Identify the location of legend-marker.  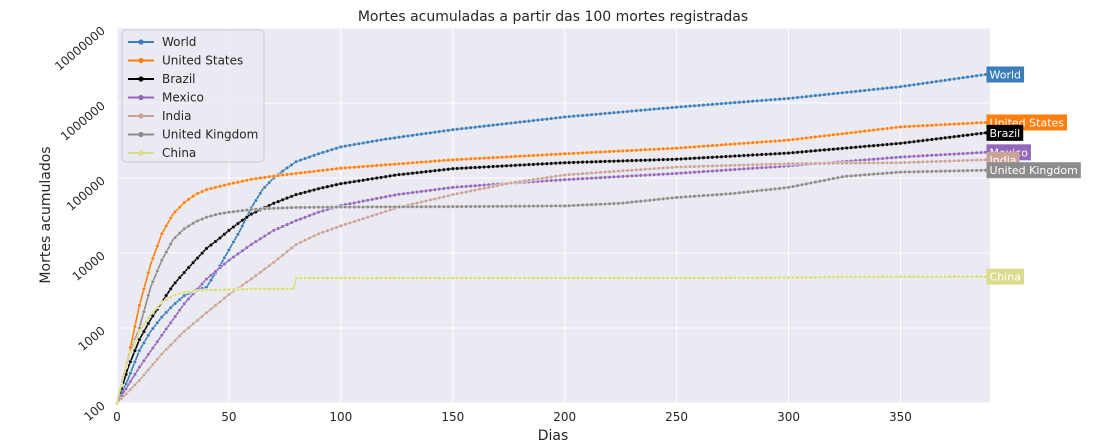
(141, 60).